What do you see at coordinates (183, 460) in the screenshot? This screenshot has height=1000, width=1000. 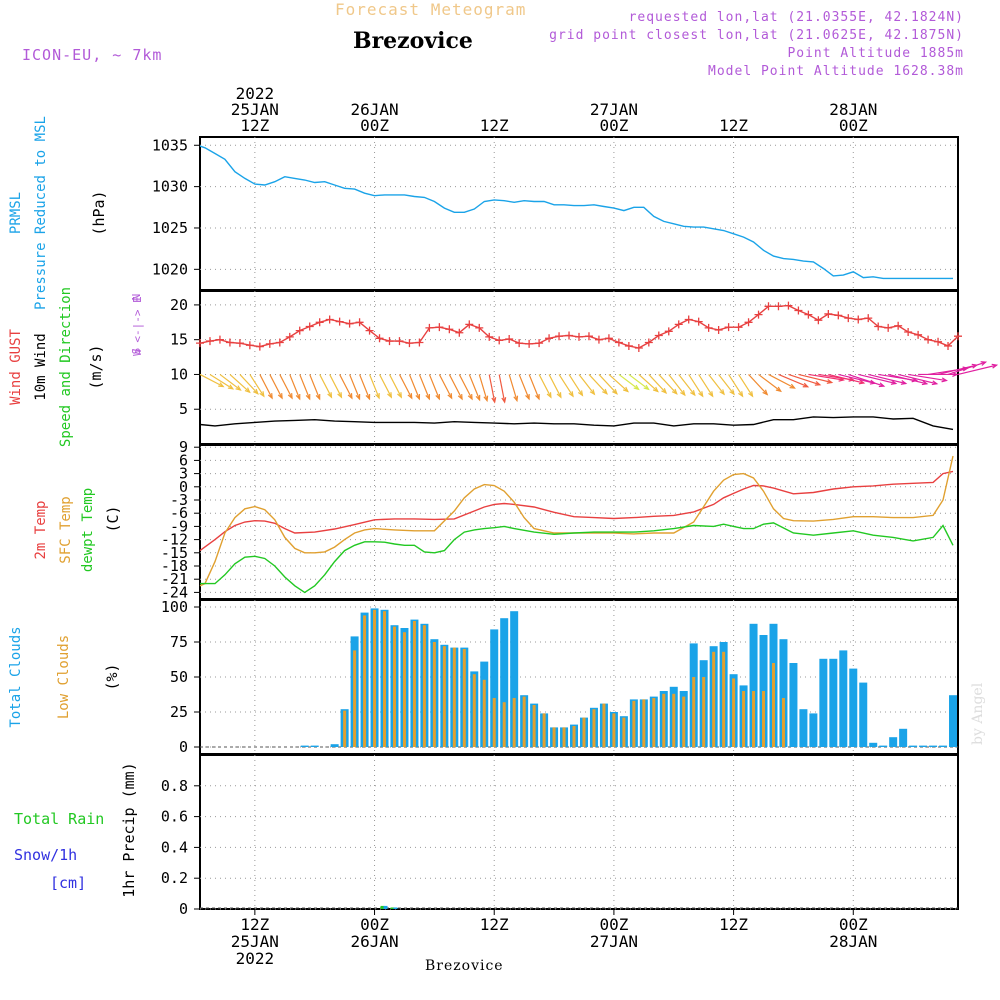 I see `y-tick-label-temperature: 6` at bounding box center [183, 460].